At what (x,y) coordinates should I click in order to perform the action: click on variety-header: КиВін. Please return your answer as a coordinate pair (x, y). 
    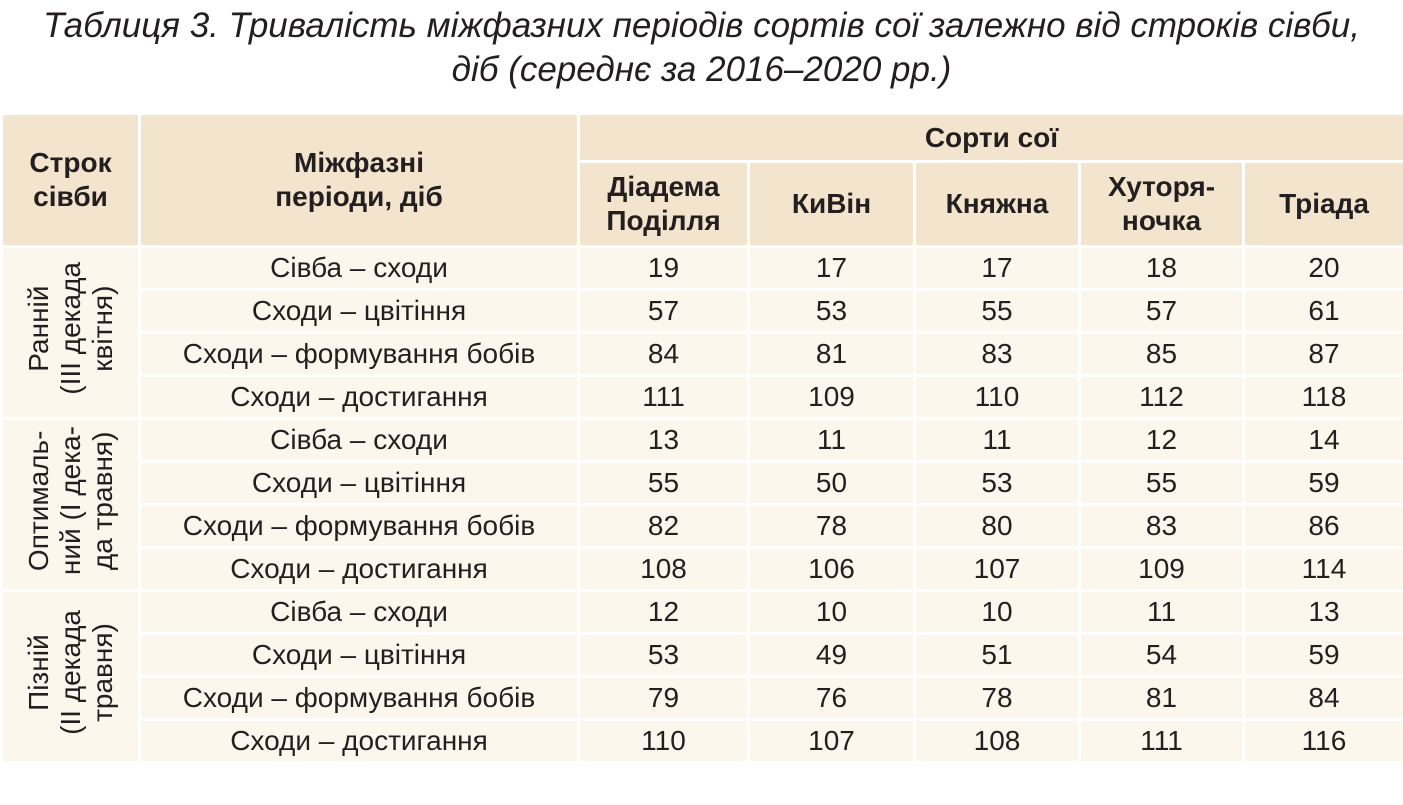
    Looking at the image, I should click on (831, 204).